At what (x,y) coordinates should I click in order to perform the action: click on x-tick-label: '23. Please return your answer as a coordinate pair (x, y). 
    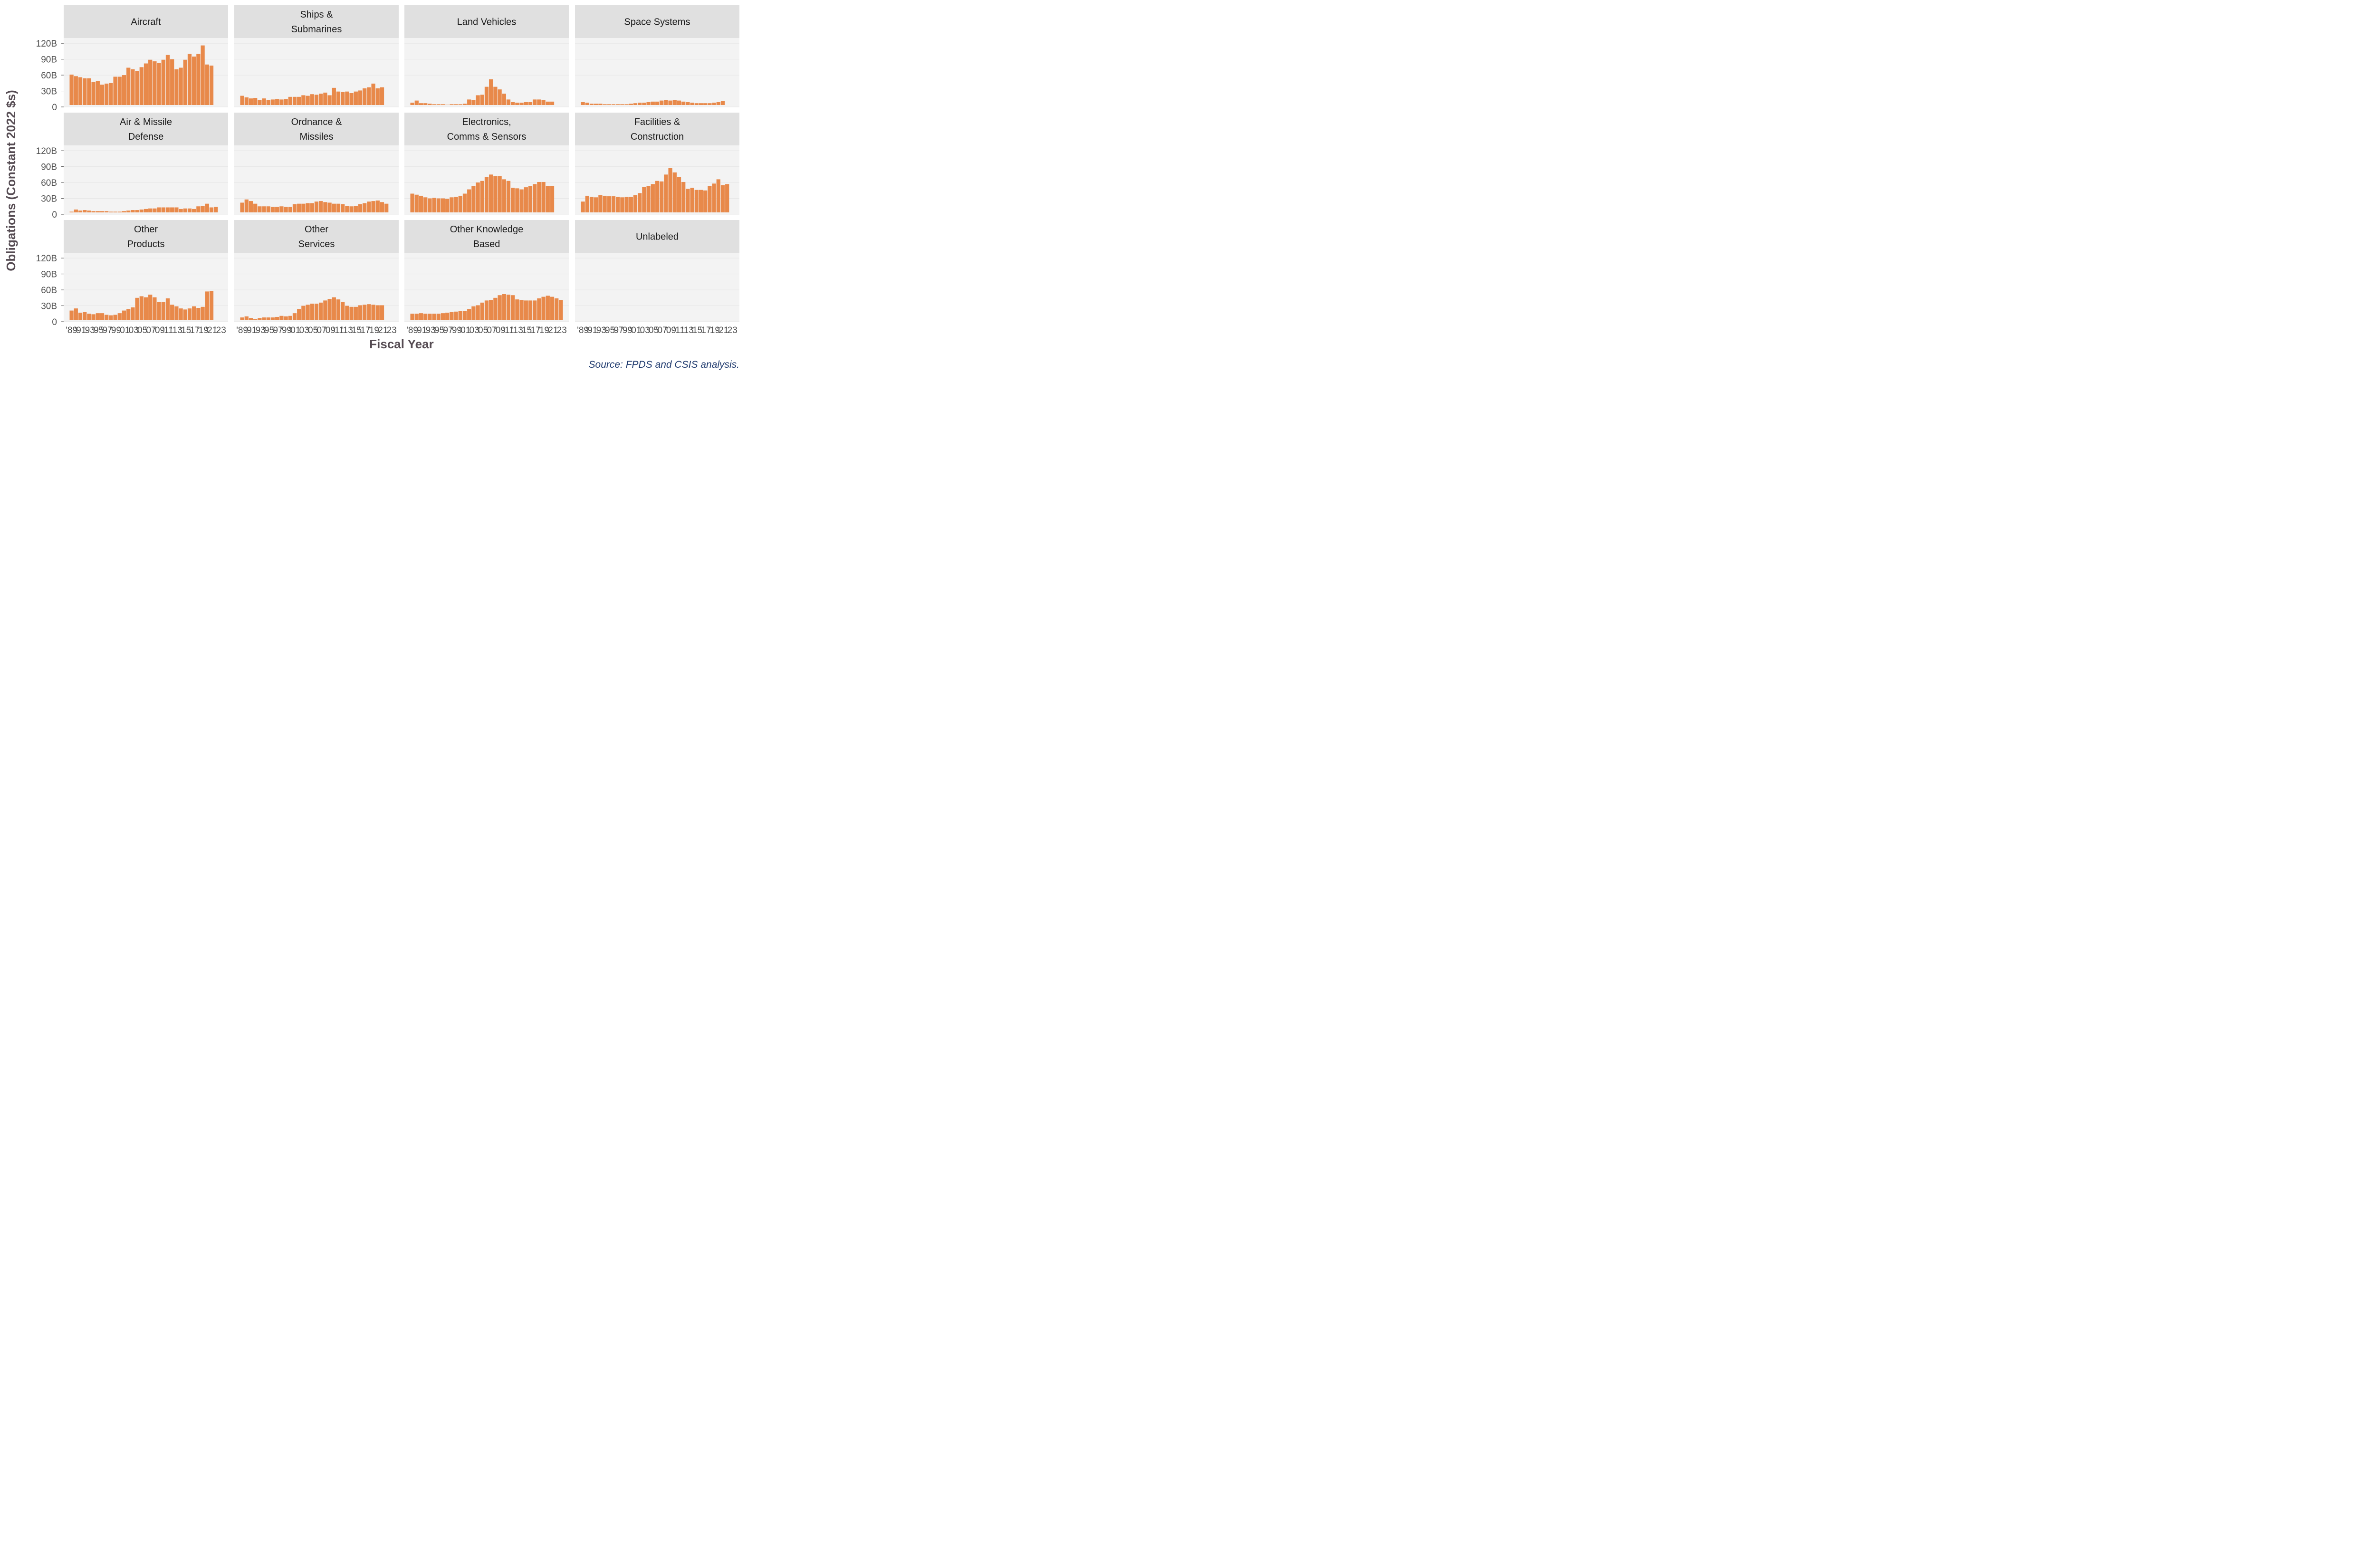
    Looking at the image, I should click on (732, 330).